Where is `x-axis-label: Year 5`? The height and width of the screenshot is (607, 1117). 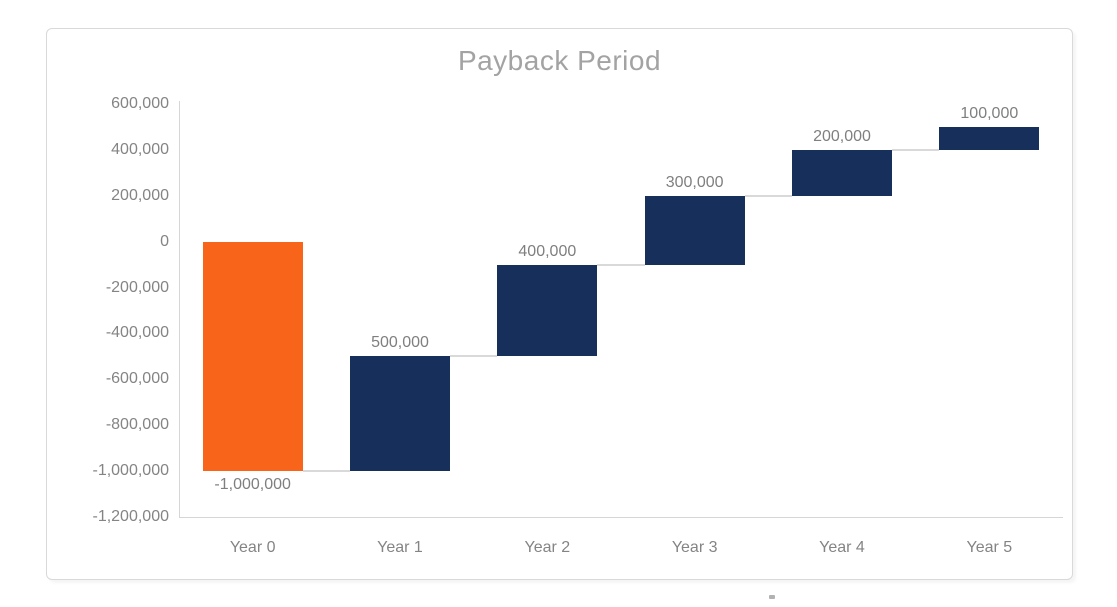 x-axis-label: Year 5 is located at coordinates (989, 547).